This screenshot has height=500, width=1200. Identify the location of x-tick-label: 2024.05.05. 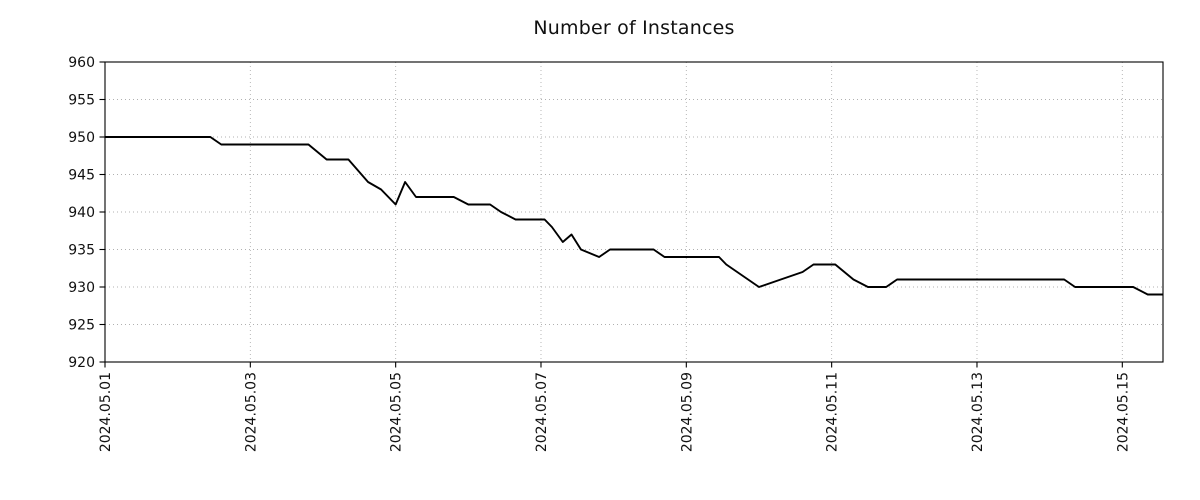
(397, 412).